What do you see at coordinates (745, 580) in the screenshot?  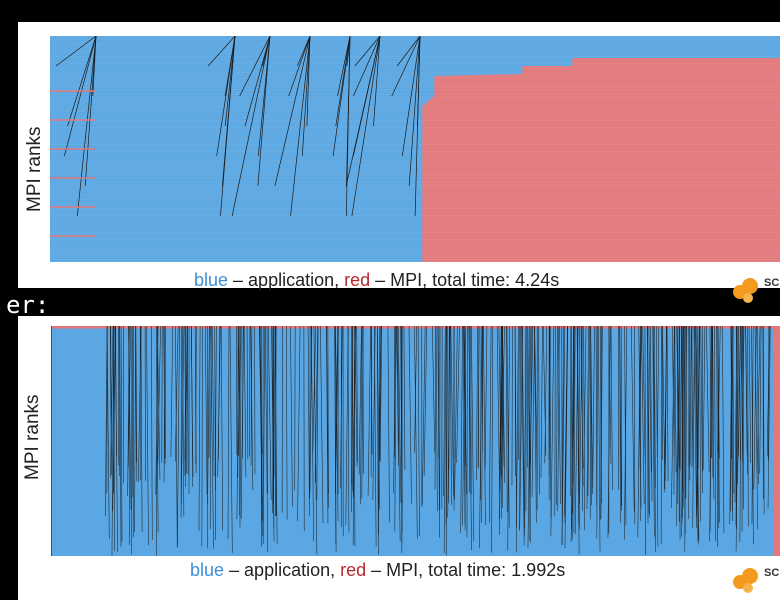 I see `logo-icon` at bounding box center [745, 580].